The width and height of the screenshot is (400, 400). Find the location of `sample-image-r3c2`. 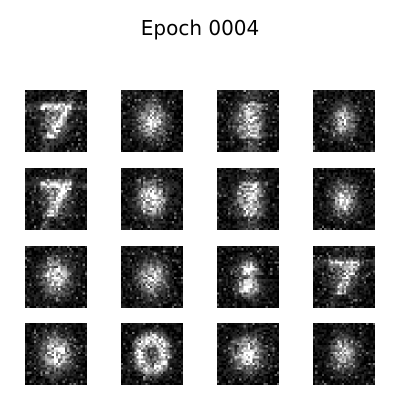

sample-image-r3c2 is located at coordinates (152, 277).